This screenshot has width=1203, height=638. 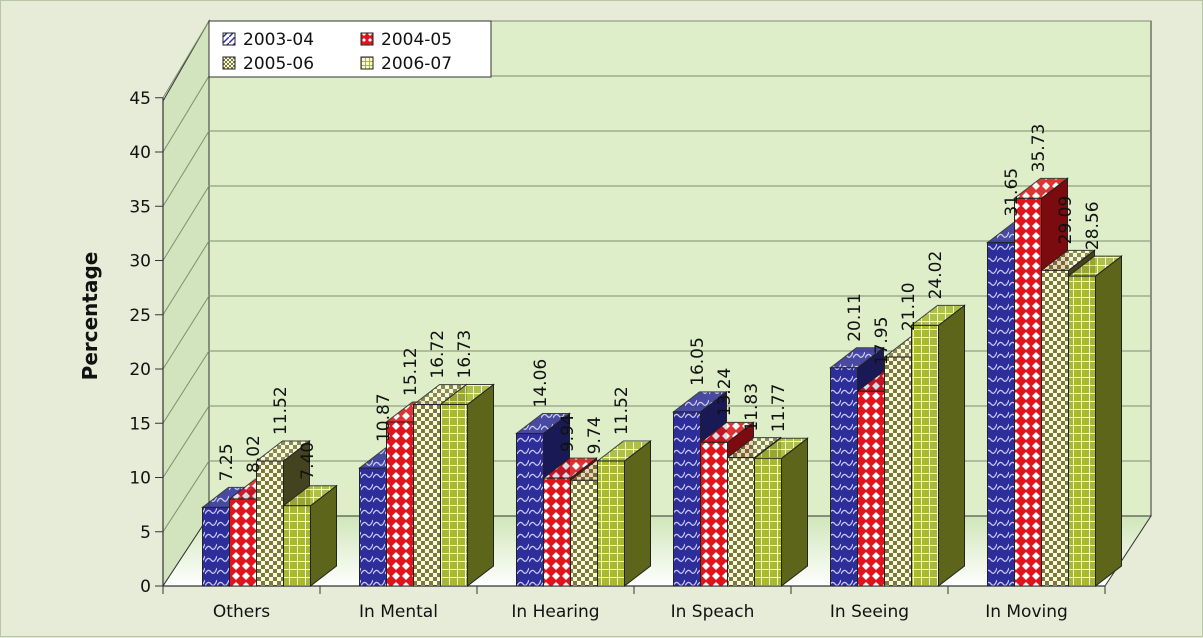 I want to click on data-label: 28.56, so click(x=1093, y=225).